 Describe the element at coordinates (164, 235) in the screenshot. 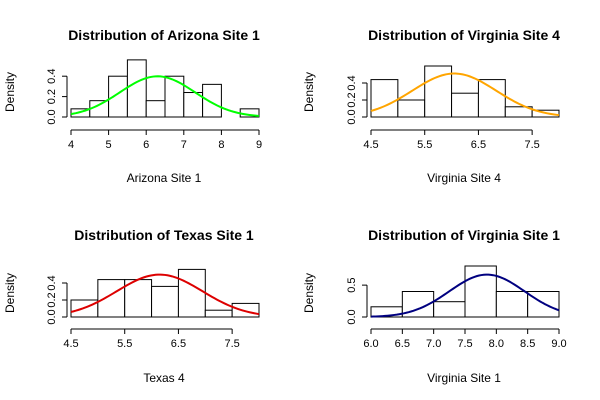

I see `chart-title: Distribution of Texas Site 1` at that location.